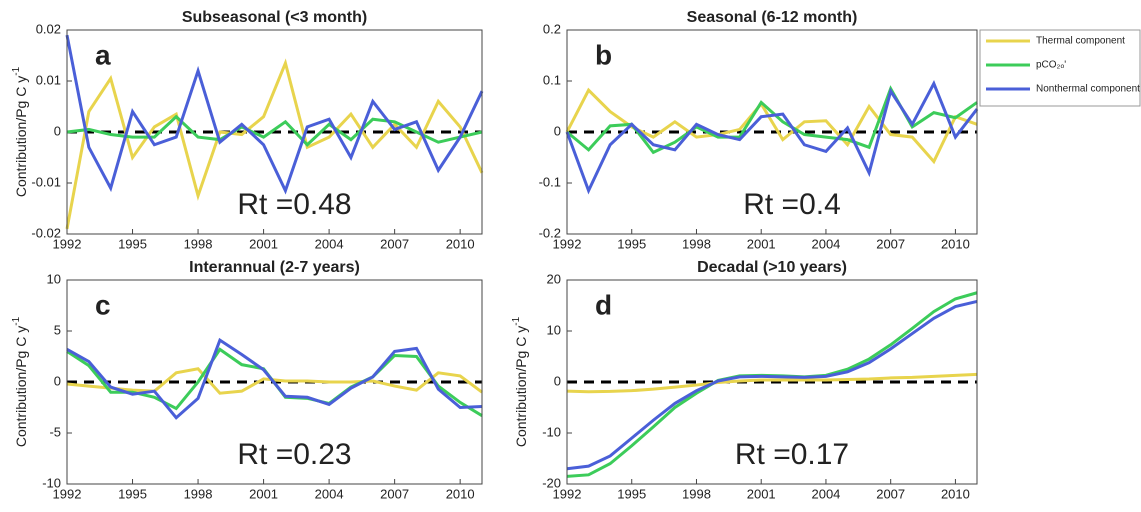 Image resolution: width=1141 pixels, height=512 pixels. I want to click on y-tick-label: 20, so click(554, 278).